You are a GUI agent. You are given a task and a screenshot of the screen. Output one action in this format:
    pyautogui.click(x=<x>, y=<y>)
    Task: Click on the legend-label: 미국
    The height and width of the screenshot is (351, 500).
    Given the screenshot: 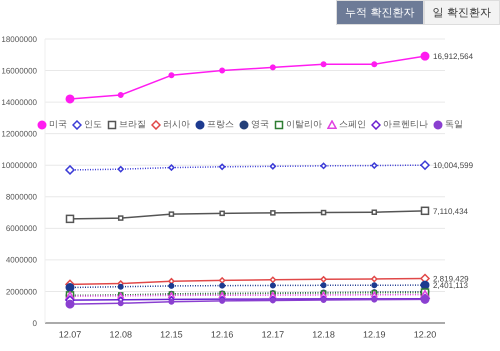 What is the action you would take?
    pyautogui.click(x=57, y=125)
    